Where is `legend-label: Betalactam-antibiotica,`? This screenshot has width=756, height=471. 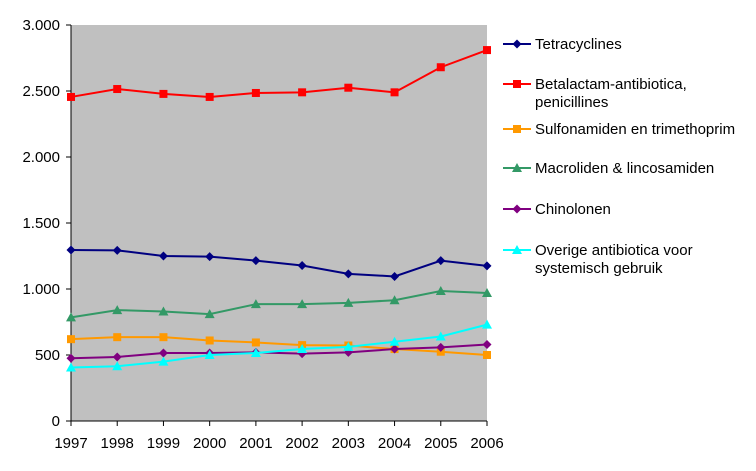 legend-label: Betalactam-antibiotica, is located at coordinates (611, 84).